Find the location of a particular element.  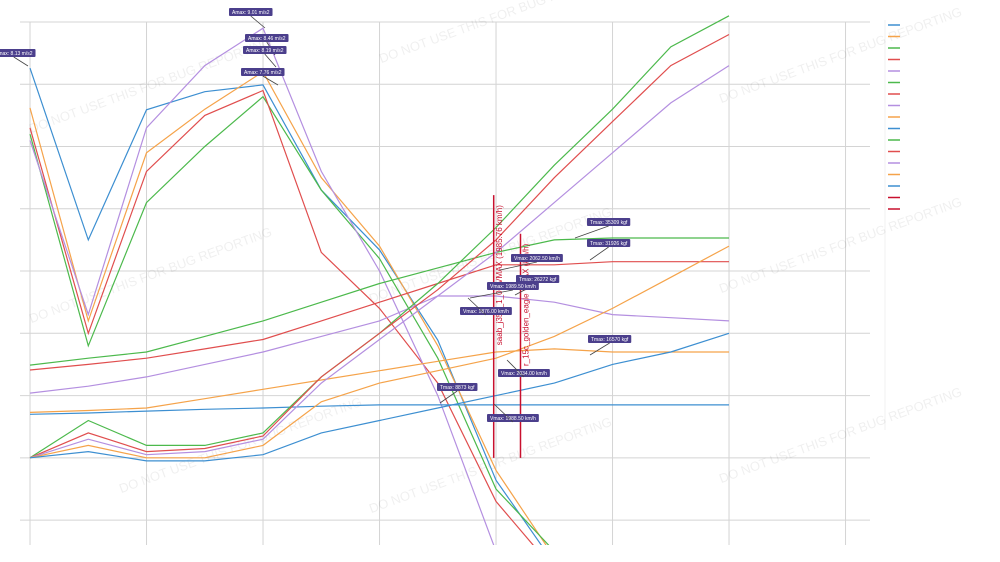

annotation: Tmax: 26272 kgf is located at coordinates (538, 280).